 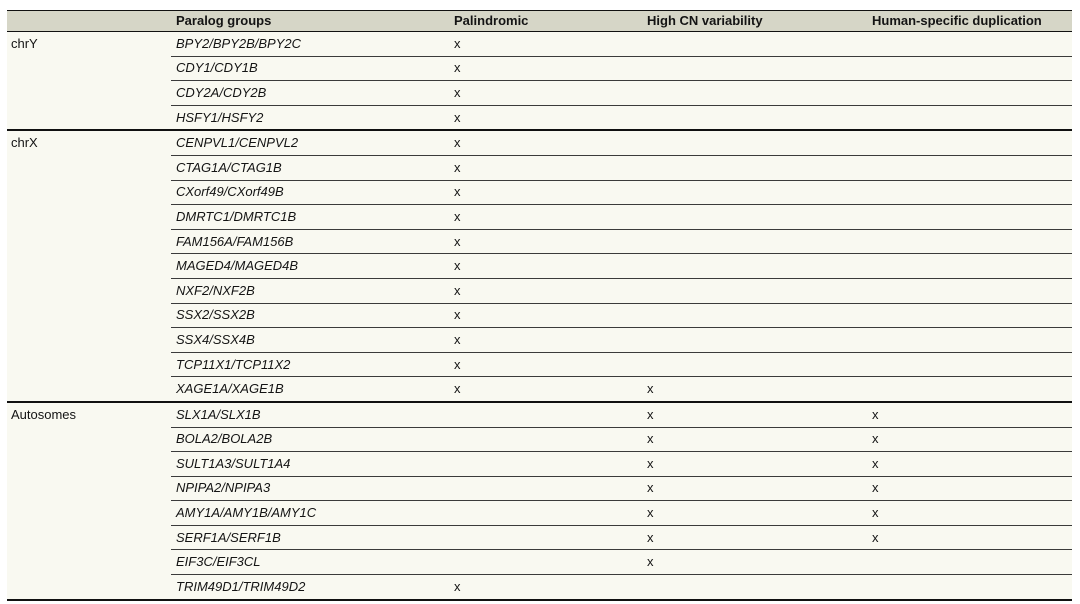 I want to click on paralog-name: SSX4/SSX4B, so click(x=310, y=340).